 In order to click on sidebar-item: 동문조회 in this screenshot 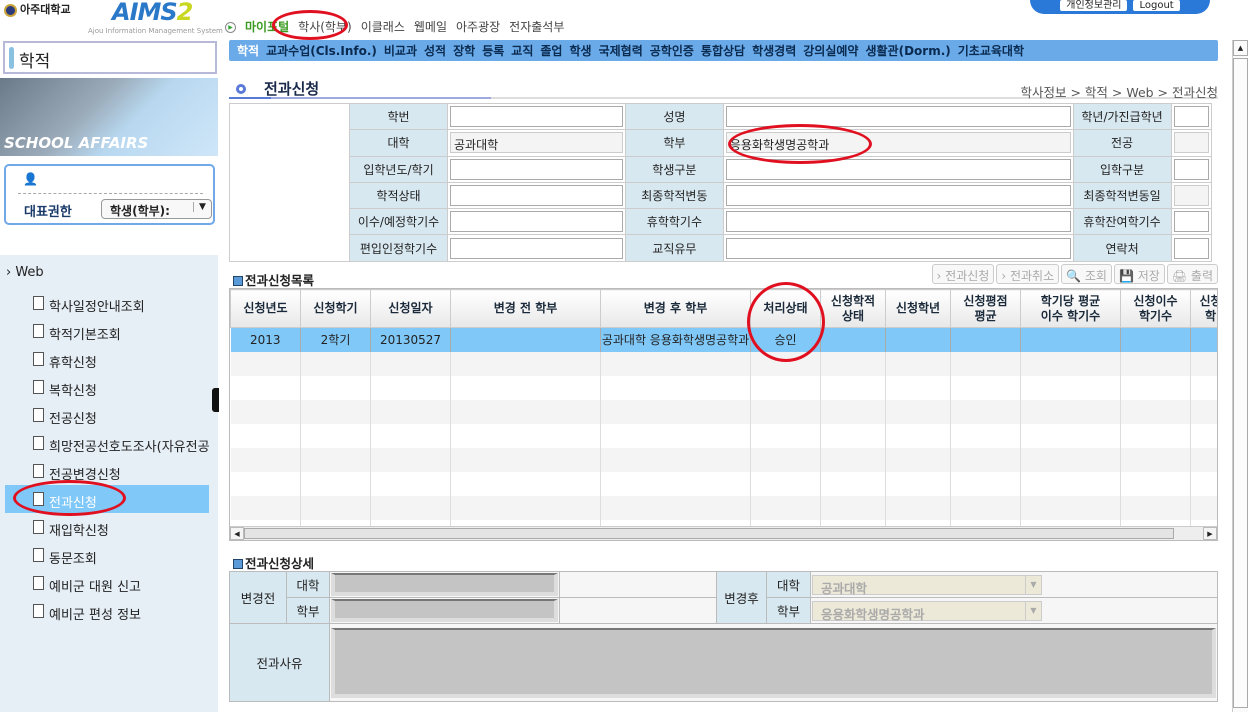, I will do `click(107, 555)`.